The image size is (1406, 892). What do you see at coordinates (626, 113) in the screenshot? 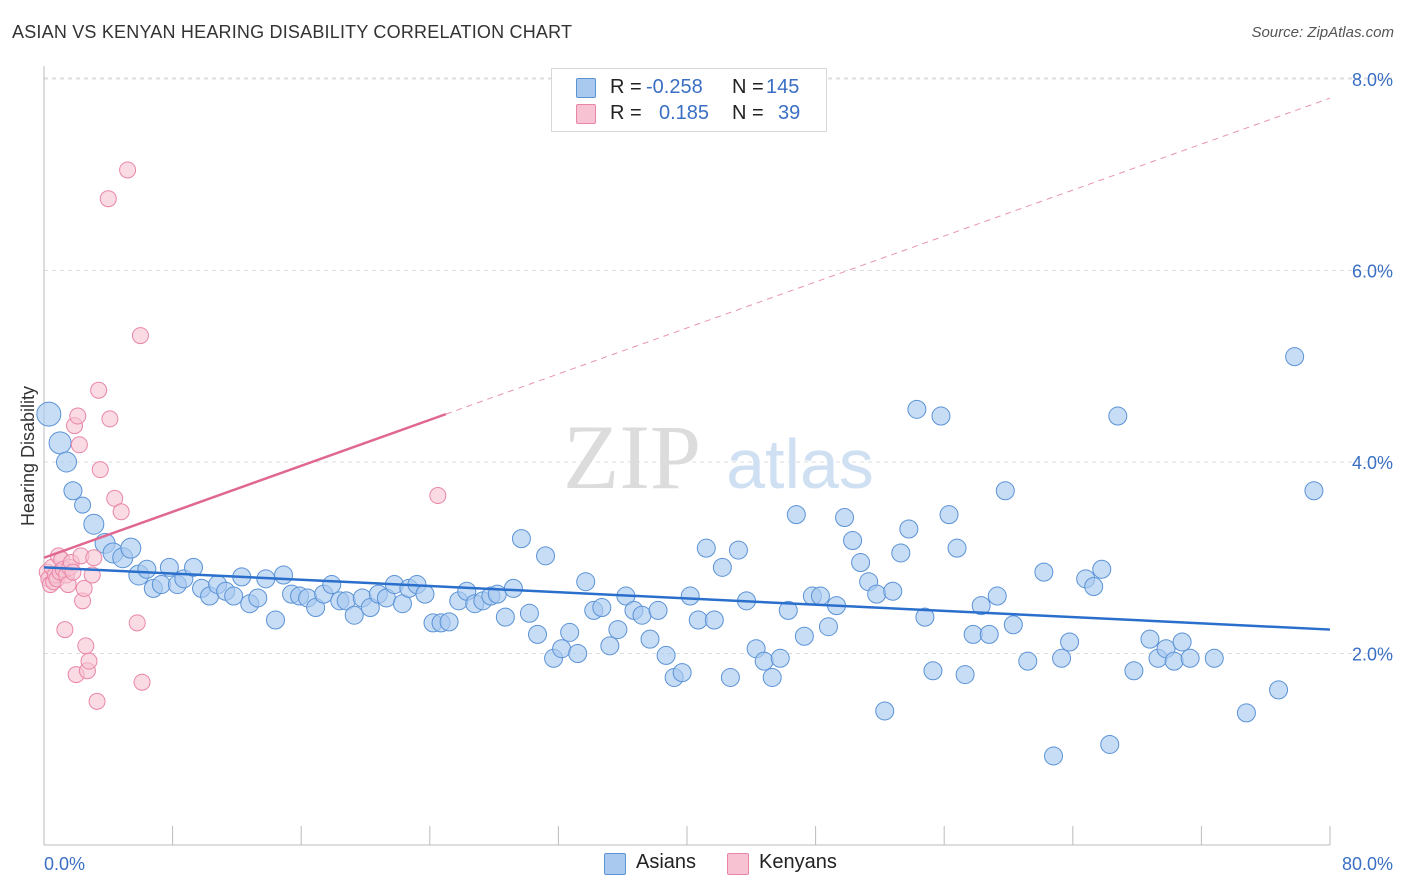
I see `kenyans-r-label: R =` at bounding box center [626, 113].